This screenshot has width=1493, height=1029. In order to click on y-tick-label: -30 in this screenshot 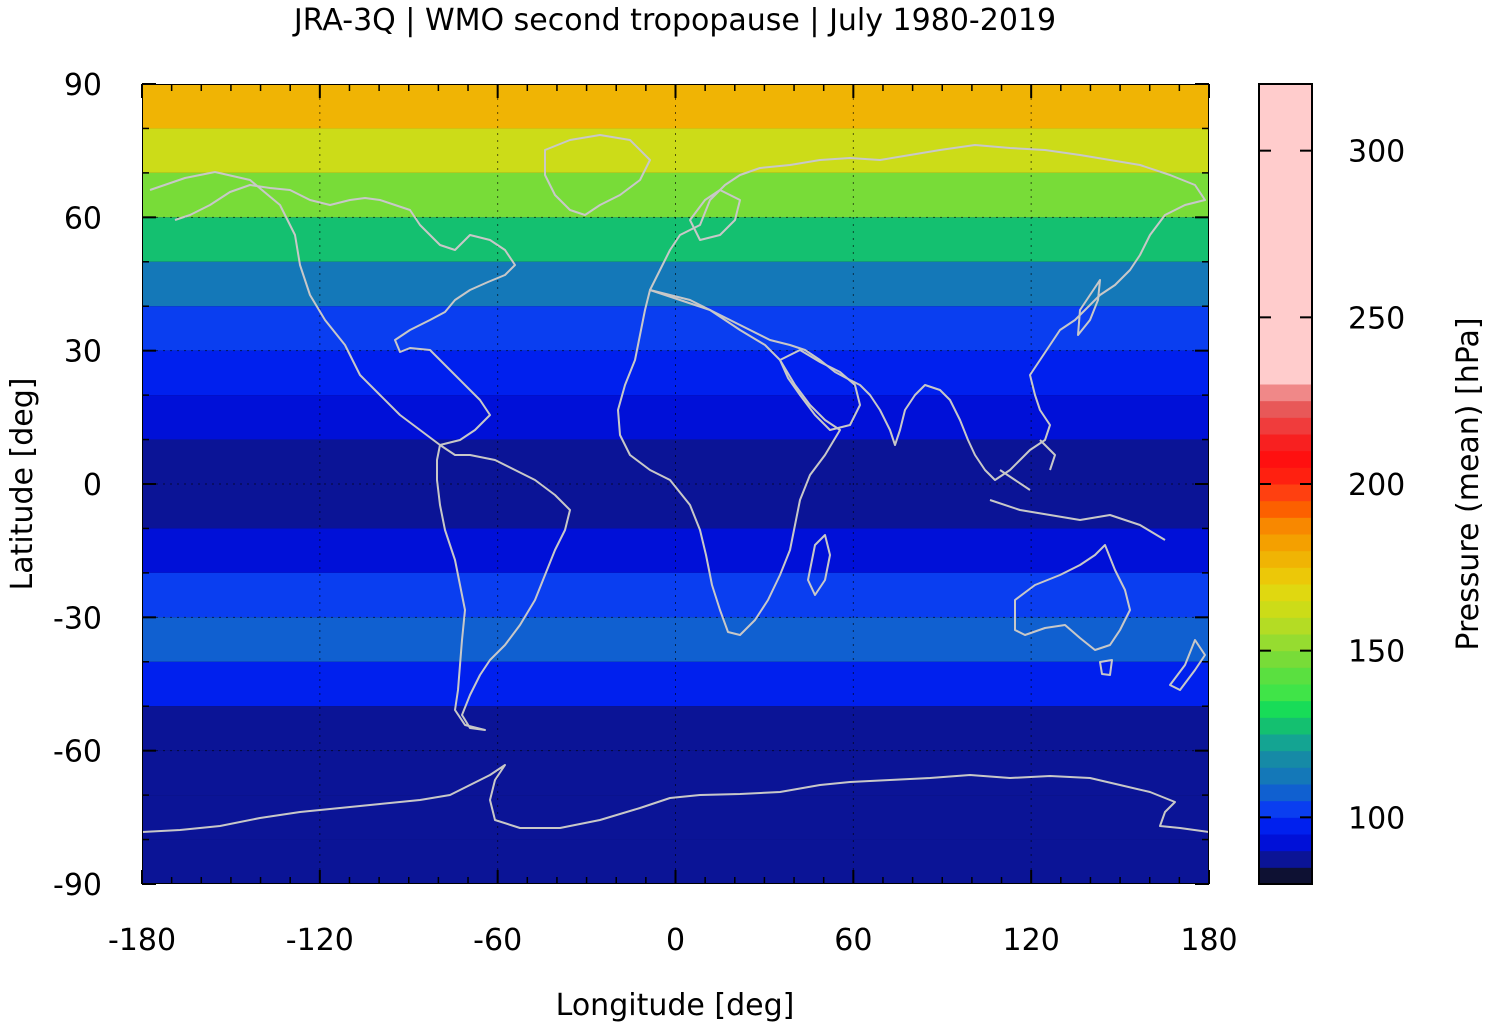, I will do `click(77, 618)`.